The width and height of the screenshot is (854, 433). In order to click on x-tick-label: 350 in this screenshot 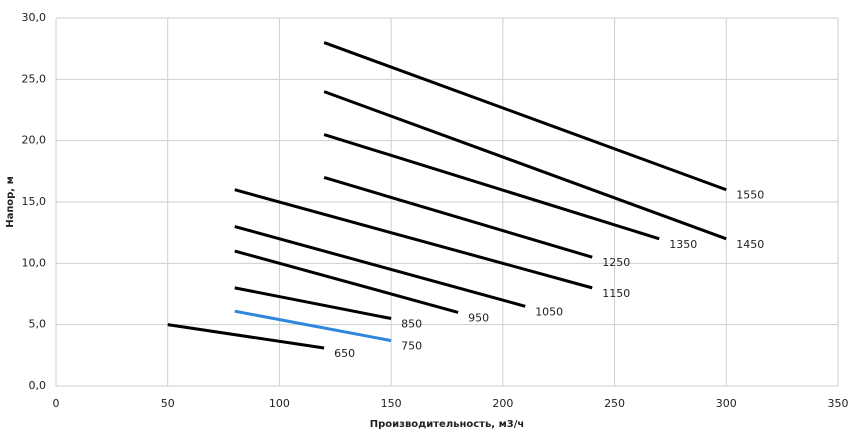, I will do `click(838, 403)`.